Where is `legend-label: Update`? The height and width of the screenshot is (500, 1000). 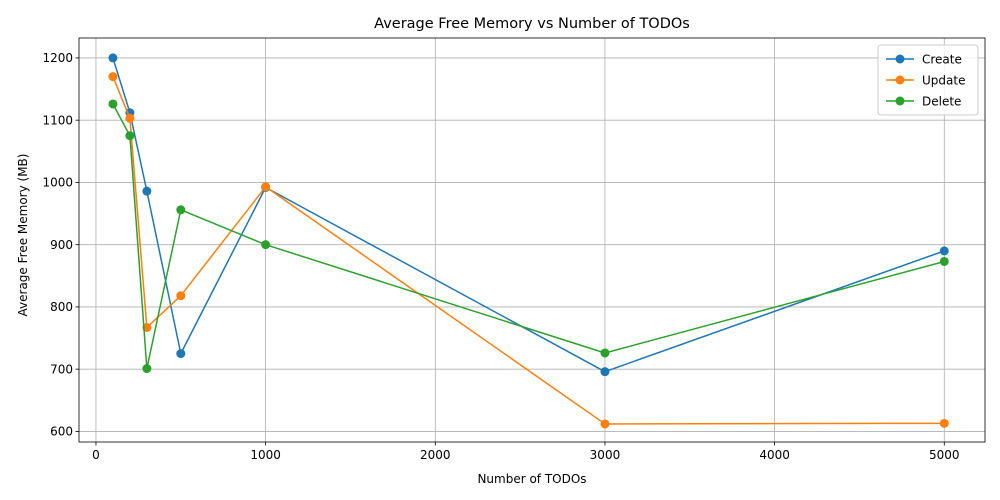
legend-label: Update is located at coordinates (943, 80).